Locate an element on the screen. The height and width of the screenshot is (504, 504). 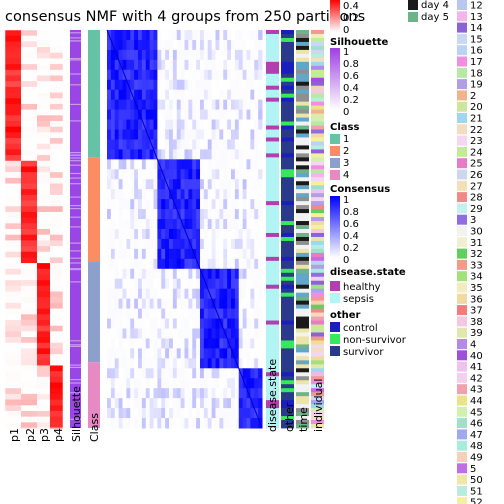
individual-legend-swatch is located at coordinates (462, 129).